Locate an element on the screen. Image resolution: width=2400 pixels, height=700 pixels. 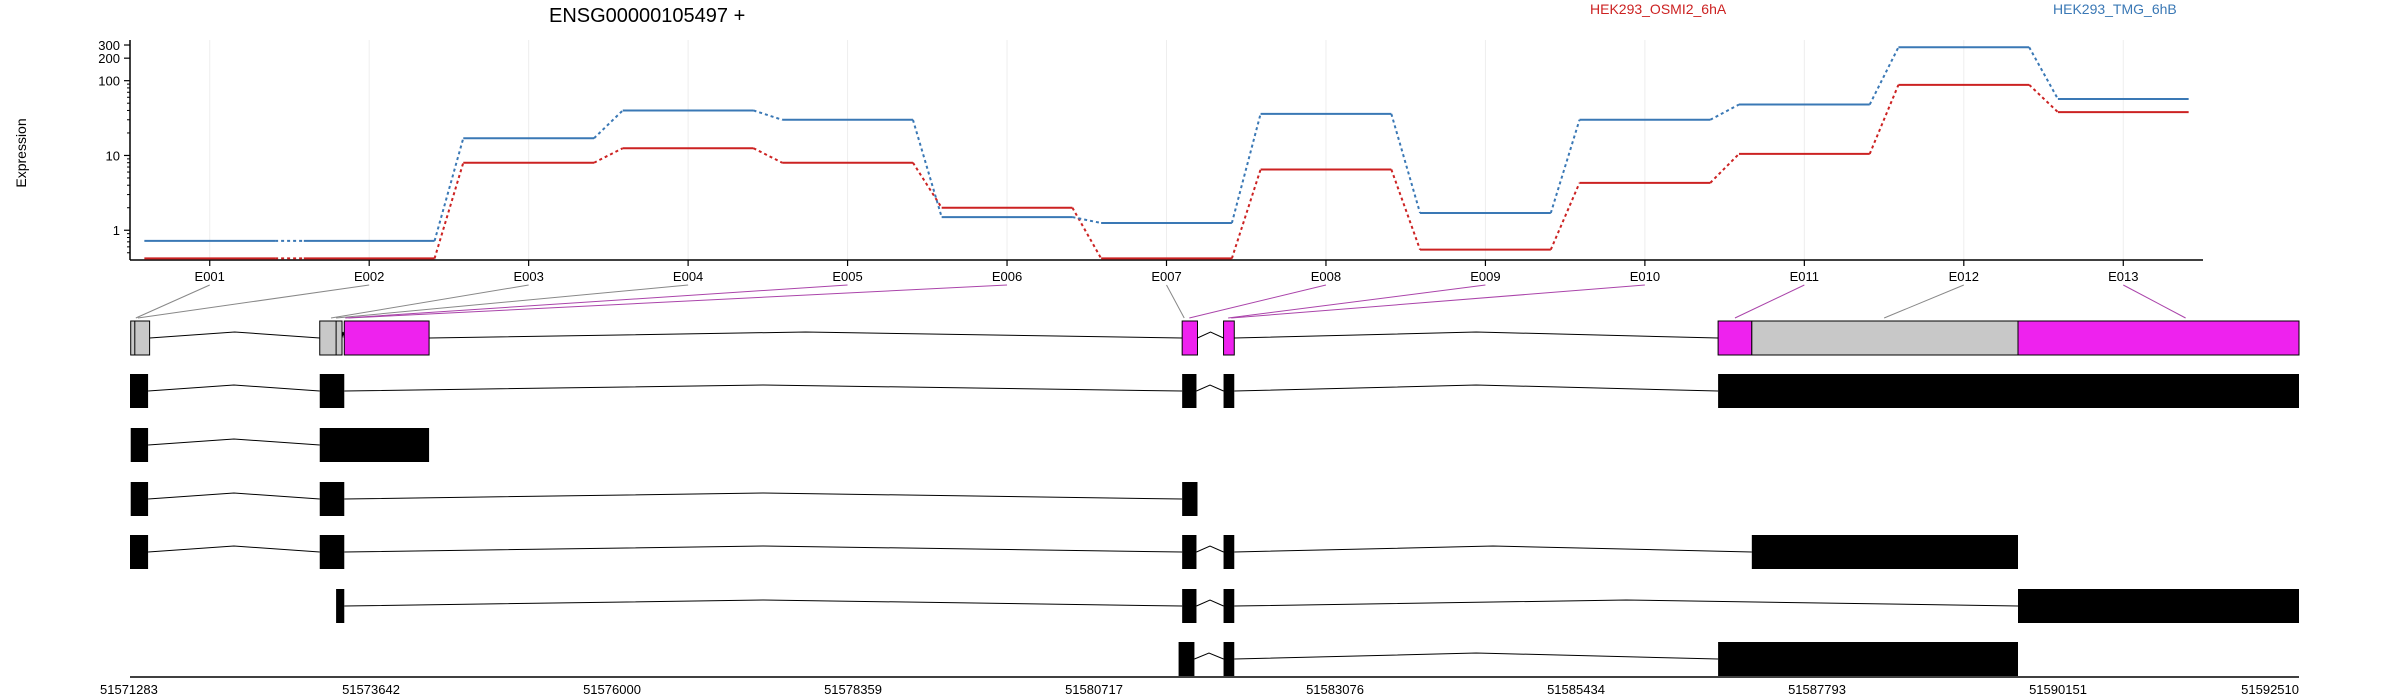
genome-tick-label: 51587793 is located at coordinates (1817, 689).